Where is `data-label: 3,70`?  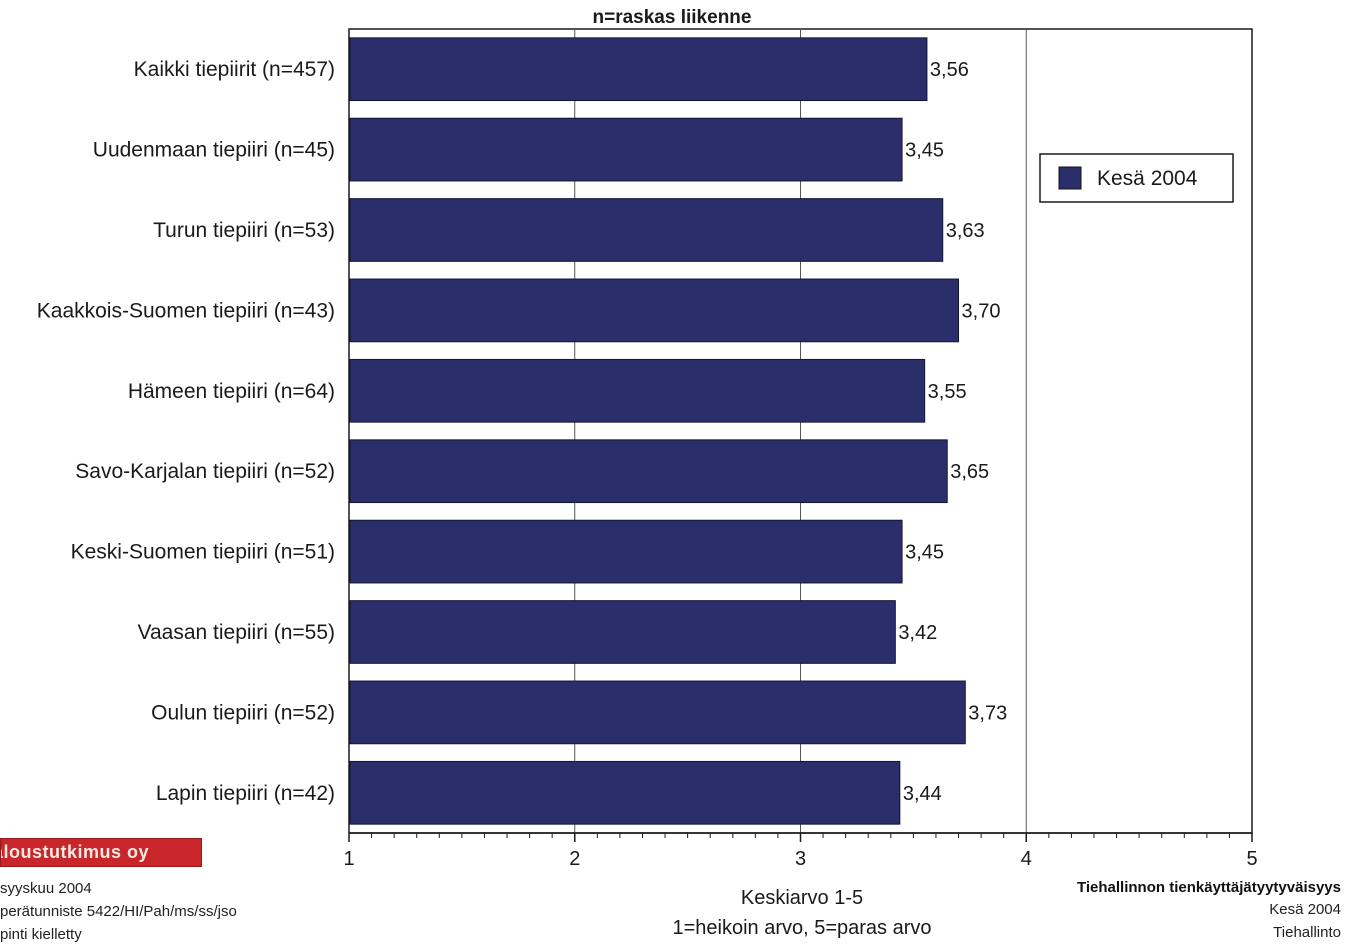
data-label: 3,70 is located at coordinates (981, 311).